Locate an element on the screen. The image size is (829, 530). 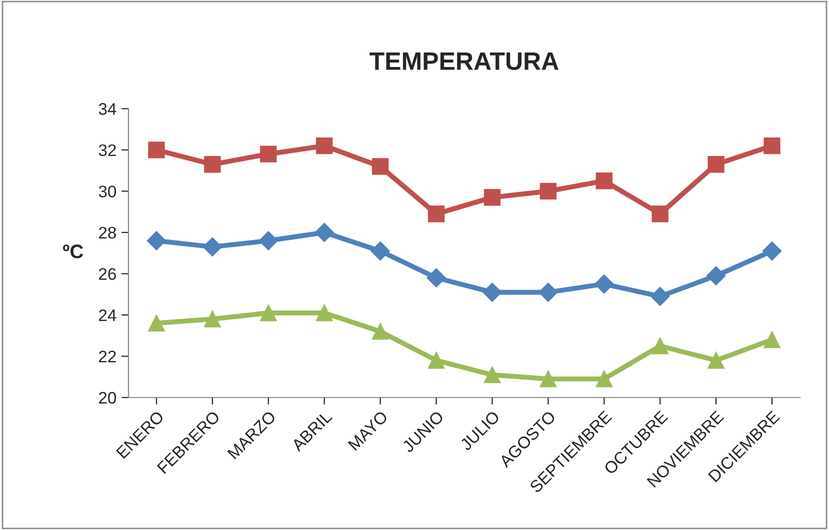
chart-title: TEMPERATURA is located at coordinates (464, 61).